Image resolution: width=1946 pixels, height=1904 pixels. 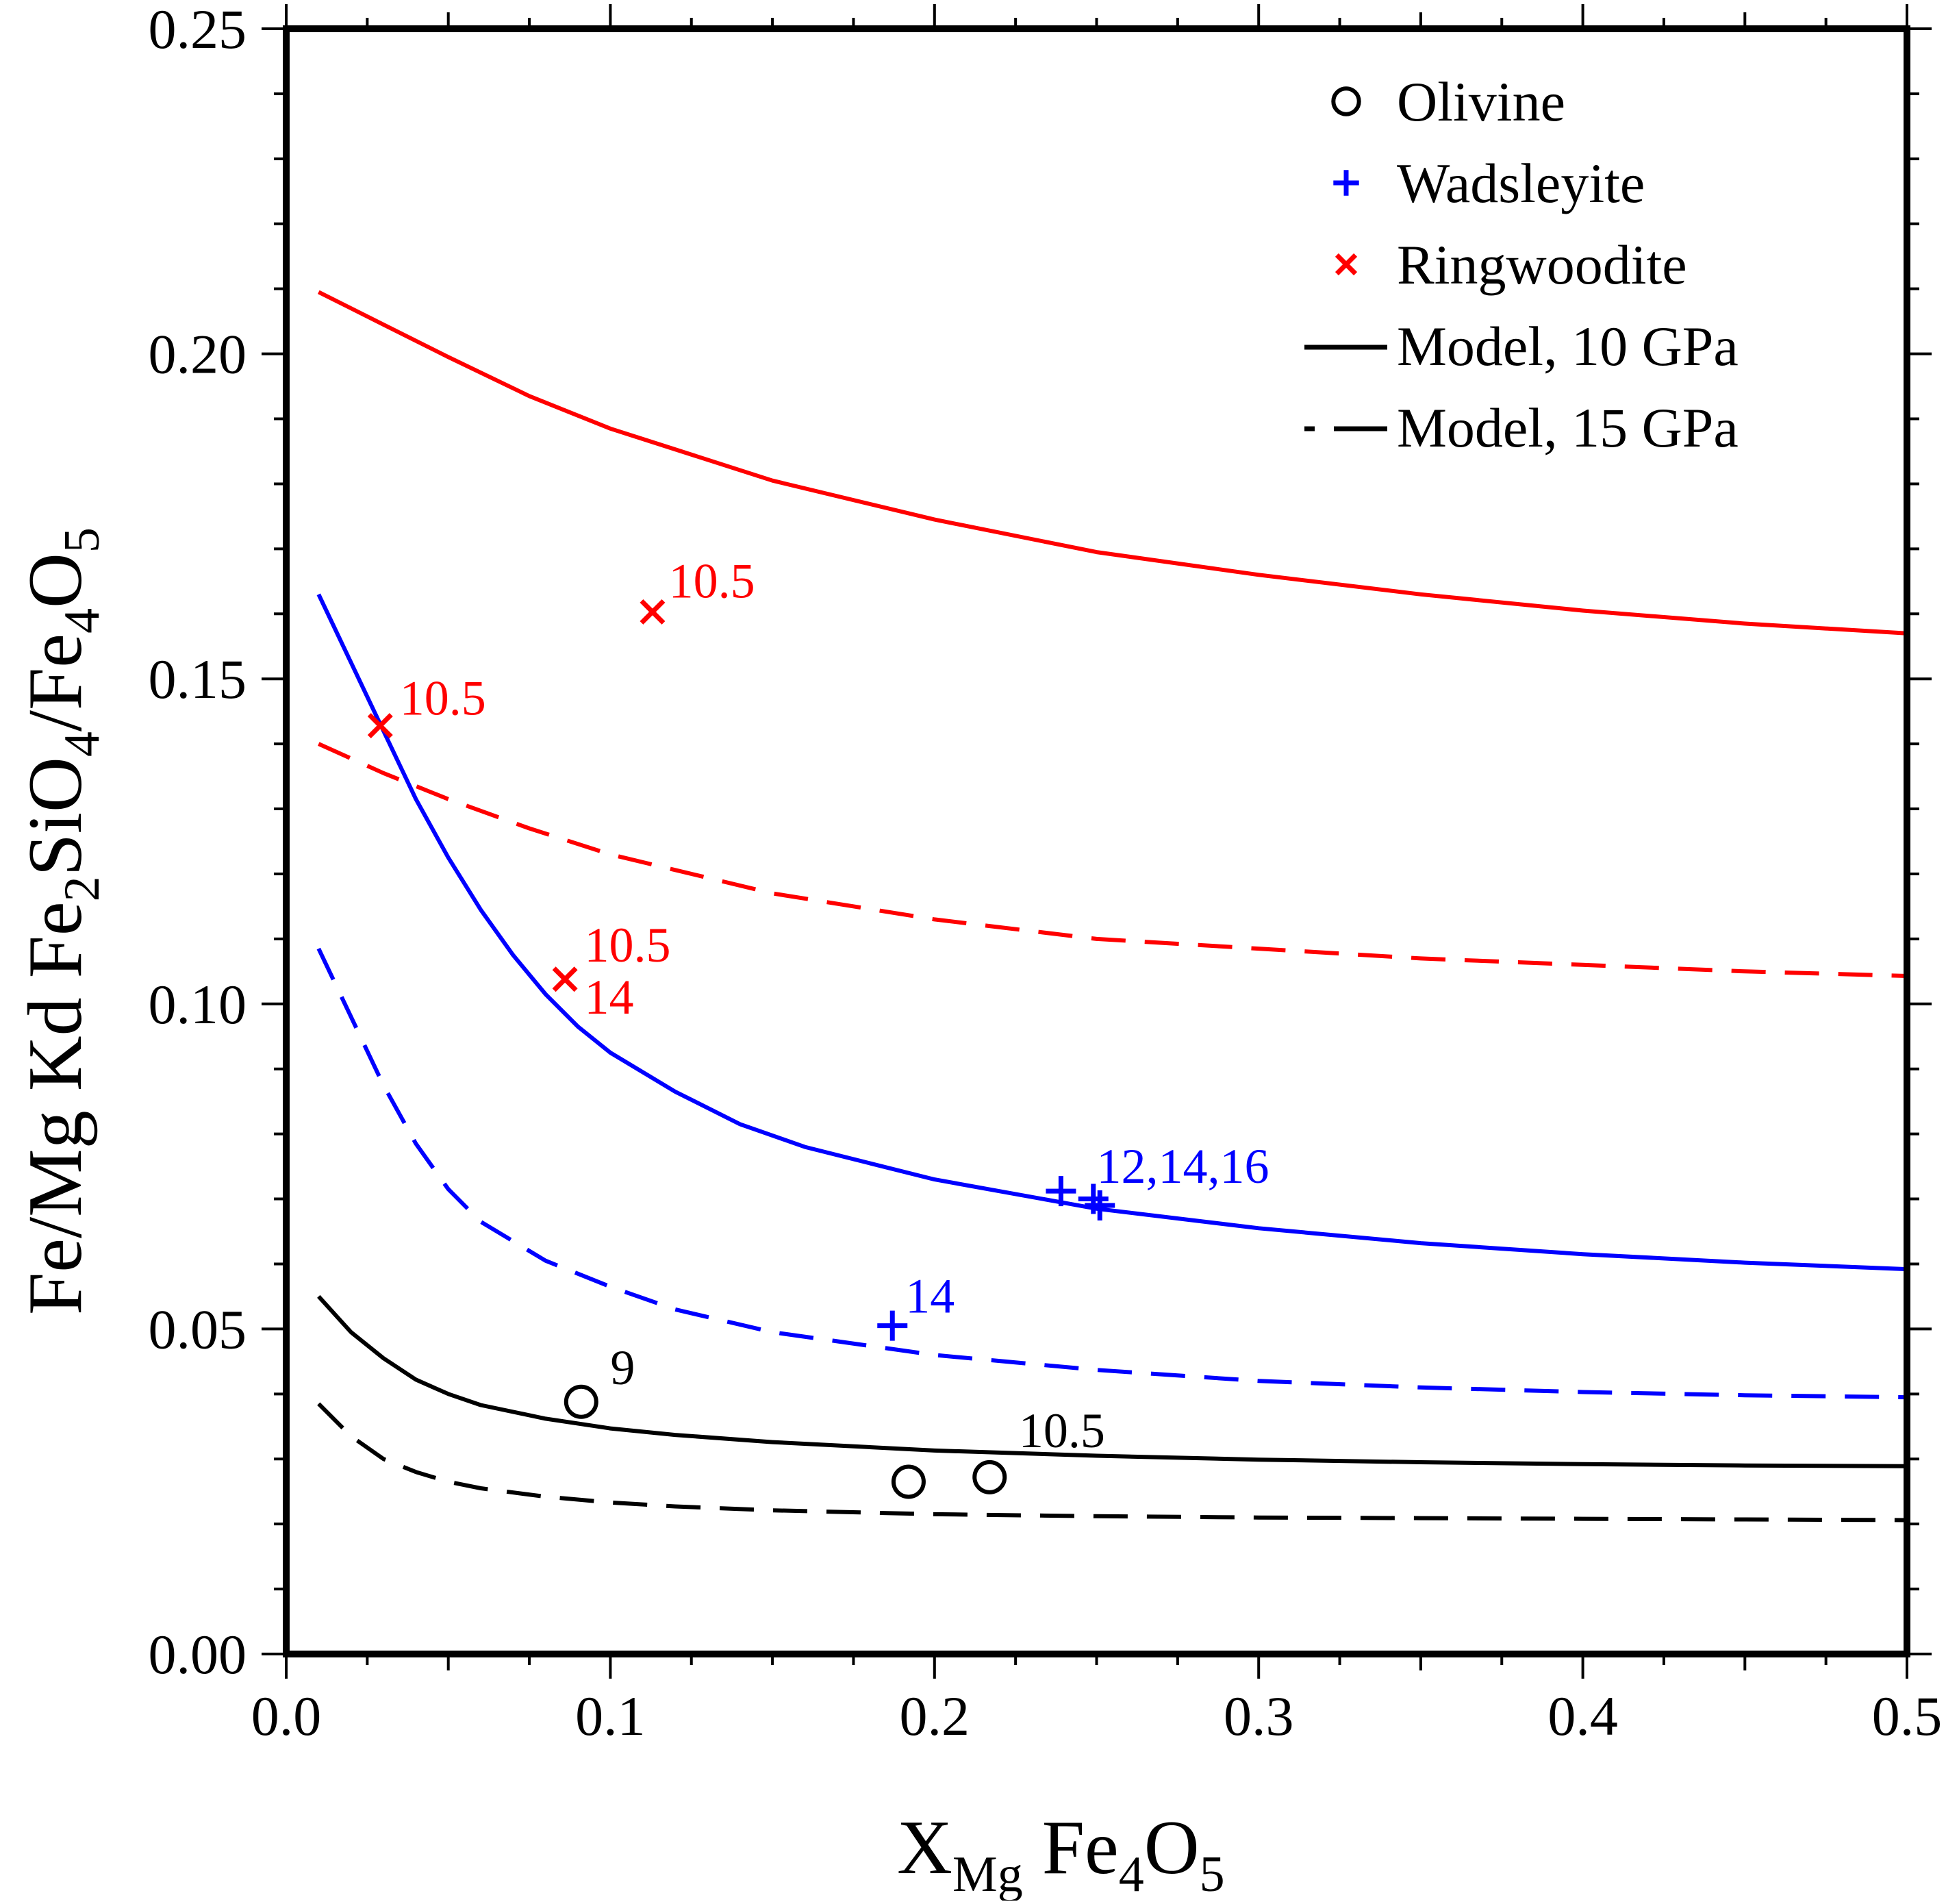 I want to click on x-axis-title: XMg Fe4O5, so click(x=1061, y=1853).